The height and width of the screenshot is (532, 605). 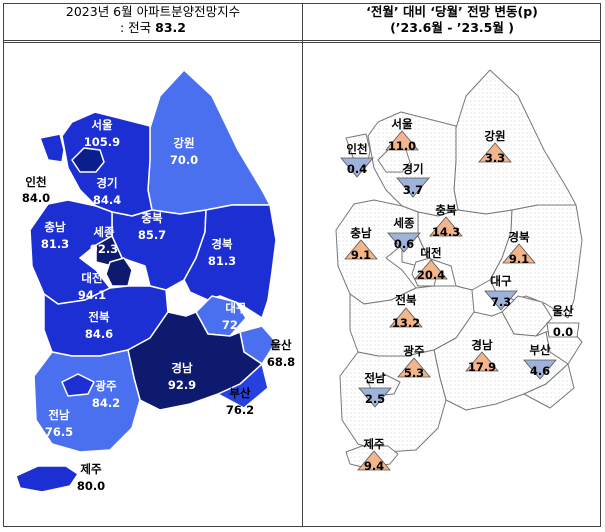 I want to click on change-marker-incheon, so click(x=357, y=167).